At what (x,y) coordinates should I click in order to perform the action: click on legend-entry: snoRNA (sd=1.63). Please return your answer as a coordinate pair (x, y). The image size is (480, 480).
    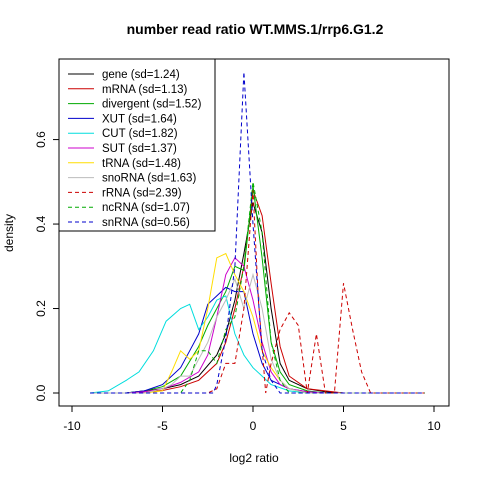
    Looking at the image, I should click on (149, 179).